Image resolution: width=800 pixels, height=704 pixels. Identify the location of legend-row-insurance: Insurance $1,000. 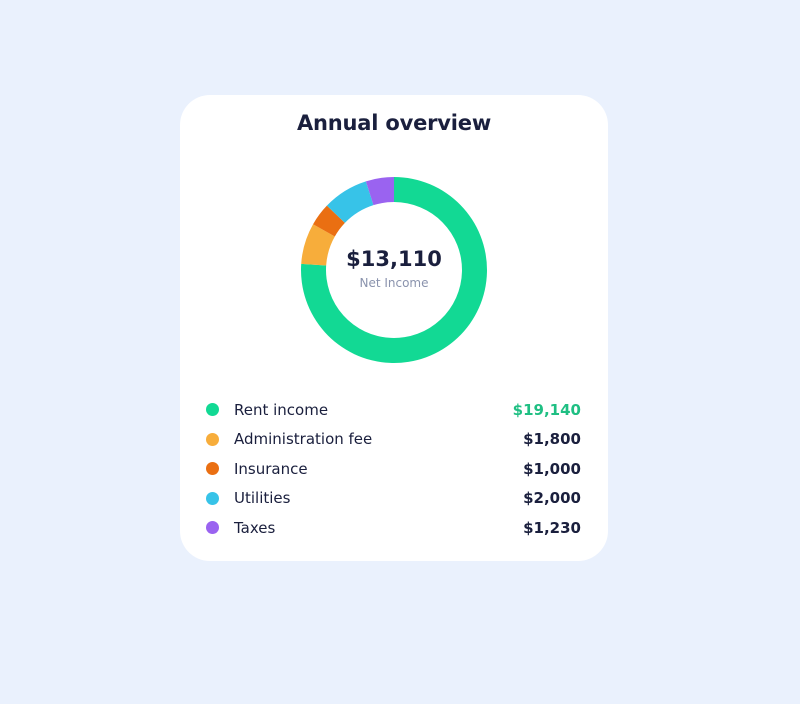
(393, 469).